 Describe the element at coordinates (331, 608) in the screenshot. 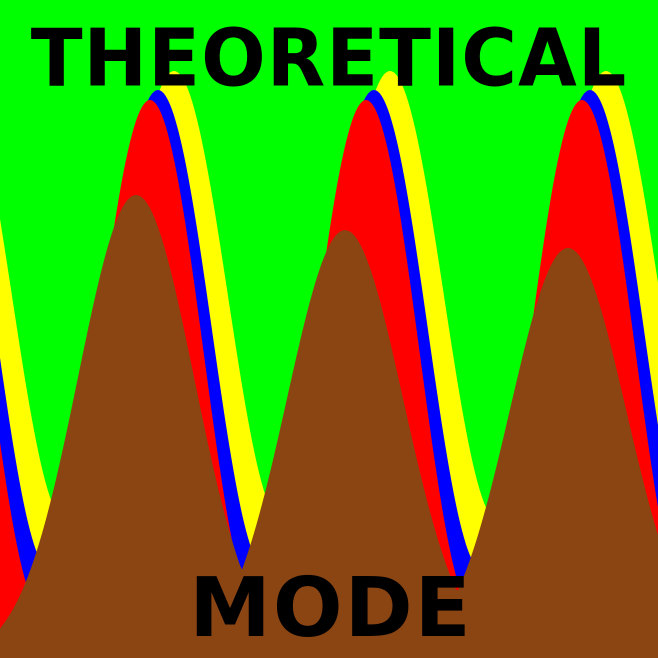

I see `title-mode: MODE` at that location.